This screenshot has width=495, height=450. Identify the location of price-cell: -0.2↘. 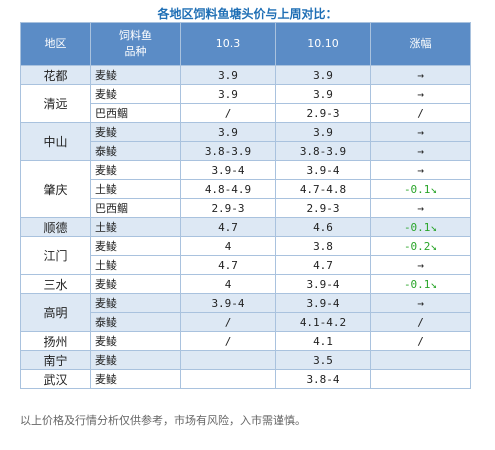
(420, 246).